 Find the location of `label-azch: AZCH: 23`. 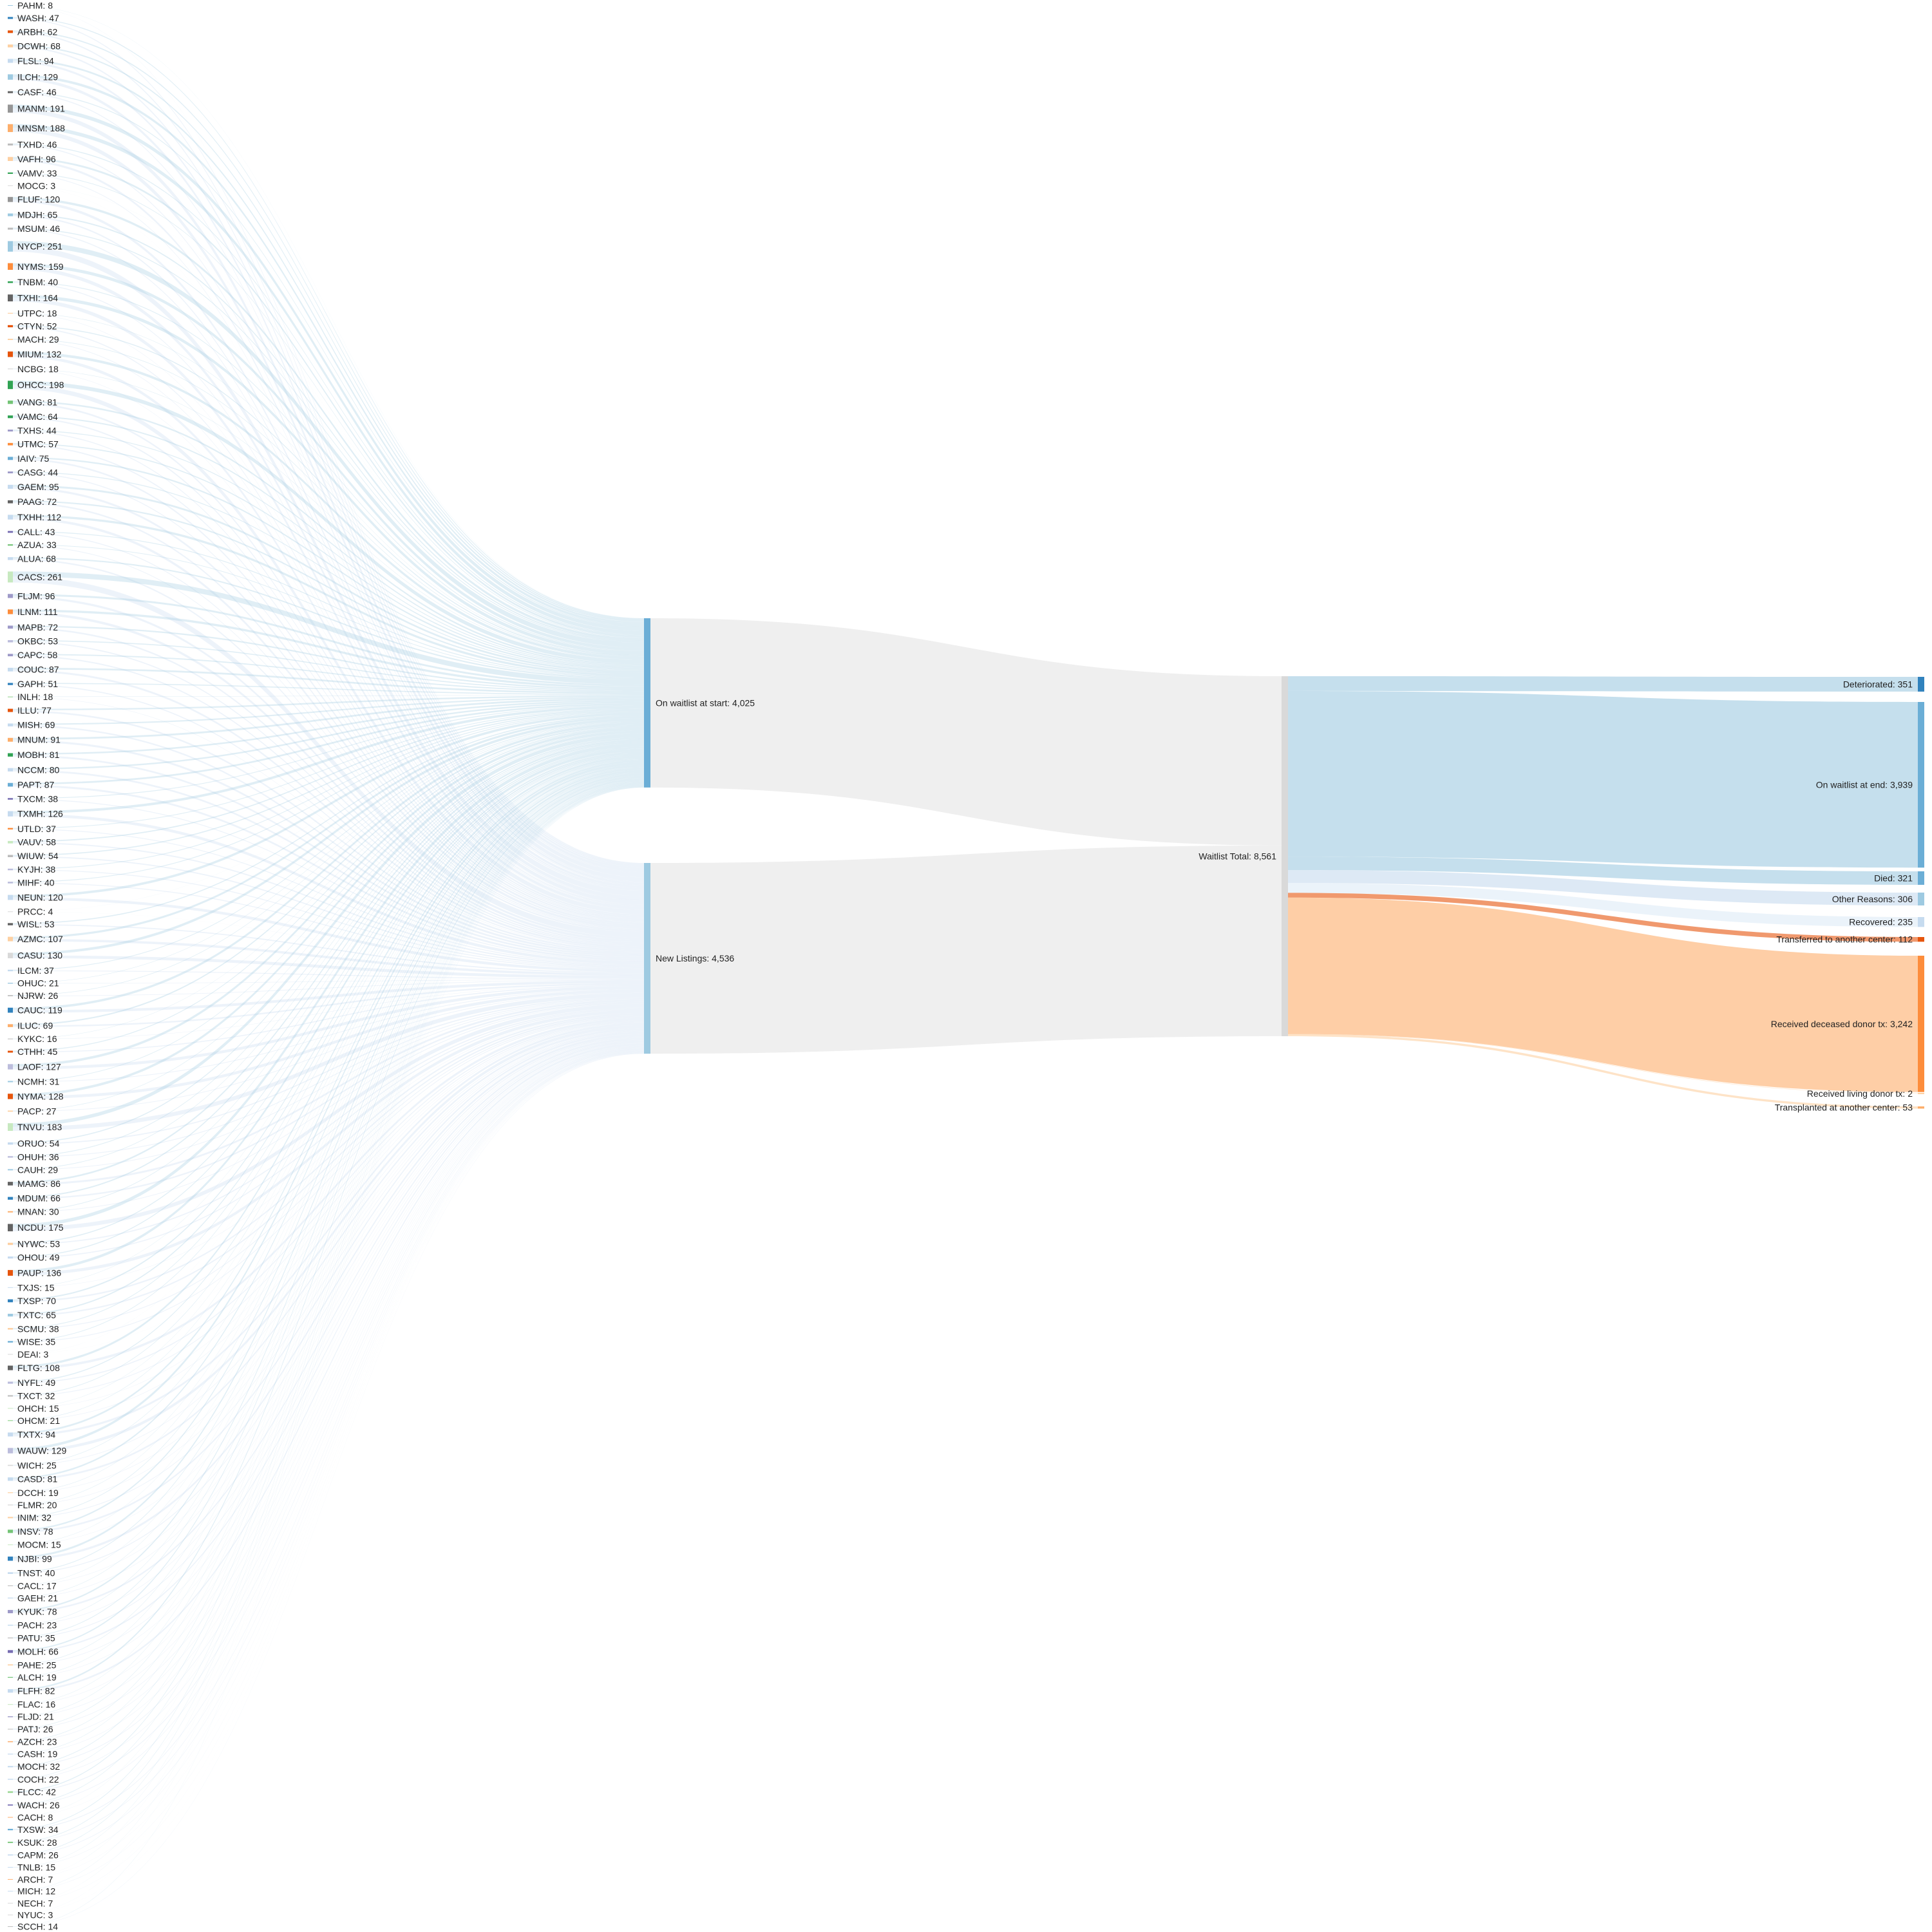

label-azch: AZCH: 23 is located at coordinates (37, 1742).